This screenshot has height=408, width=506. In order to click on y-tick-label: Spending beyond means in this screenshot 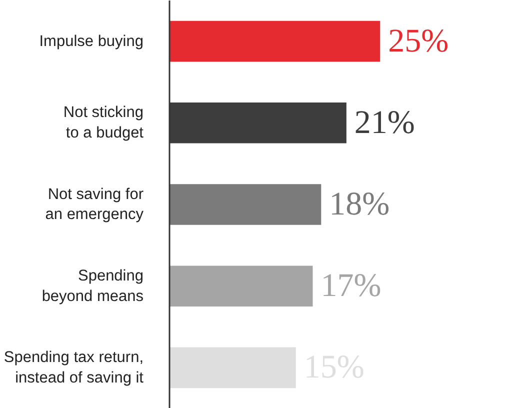, I will do `click(93, 286)`.